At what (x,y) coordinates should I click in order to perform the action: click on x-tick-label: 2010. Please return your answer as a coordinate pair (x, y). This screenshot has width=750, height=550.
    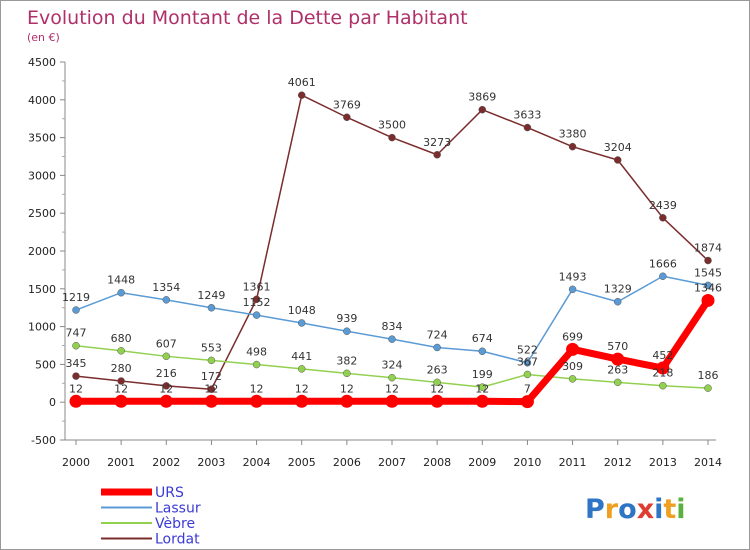
    Looking at the image, I should click on (527, 462).